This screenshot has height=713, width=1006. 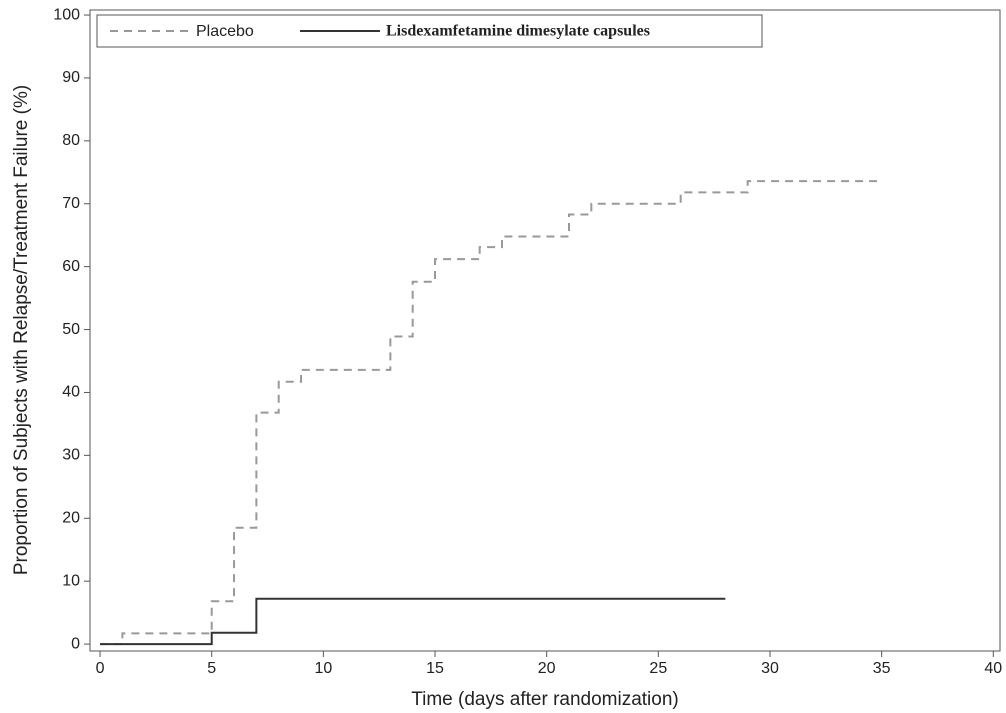 I want to click on legend-box, so click(x=429, y=31).